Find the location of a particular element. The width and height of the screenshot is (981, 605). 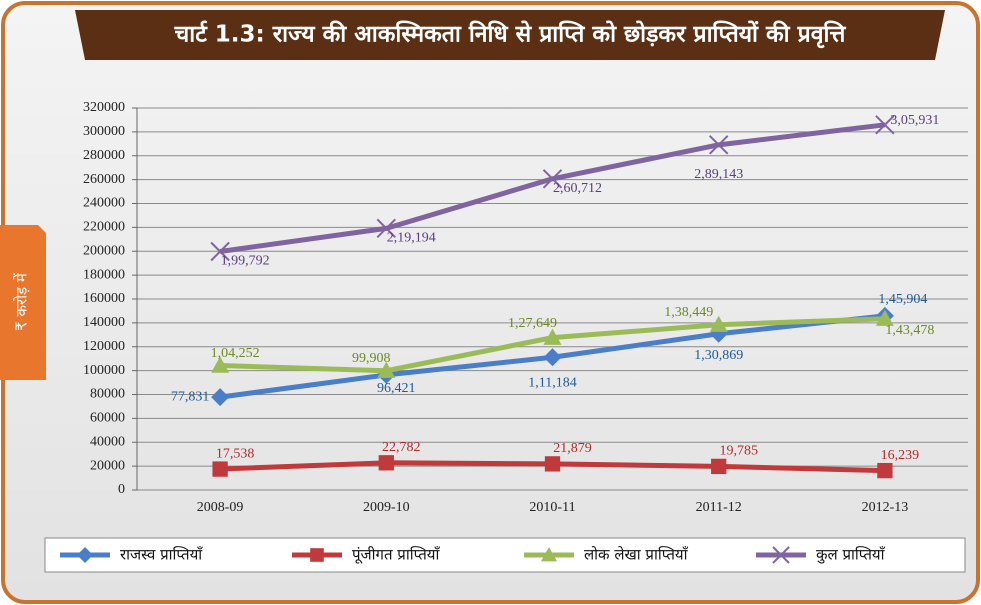

data-label: 1,45,904 is located at coordinates (902, 299).